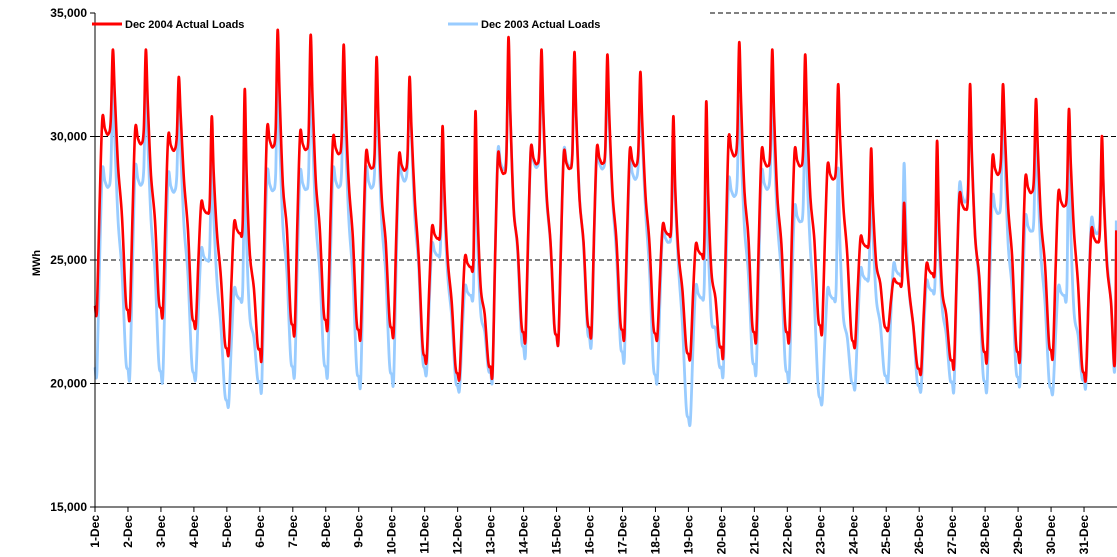  What do you see at coordinates (1018, 535) in the screenshot?
I see `x-tick-label: 29-Dec` at bounding box center [1018, 535].